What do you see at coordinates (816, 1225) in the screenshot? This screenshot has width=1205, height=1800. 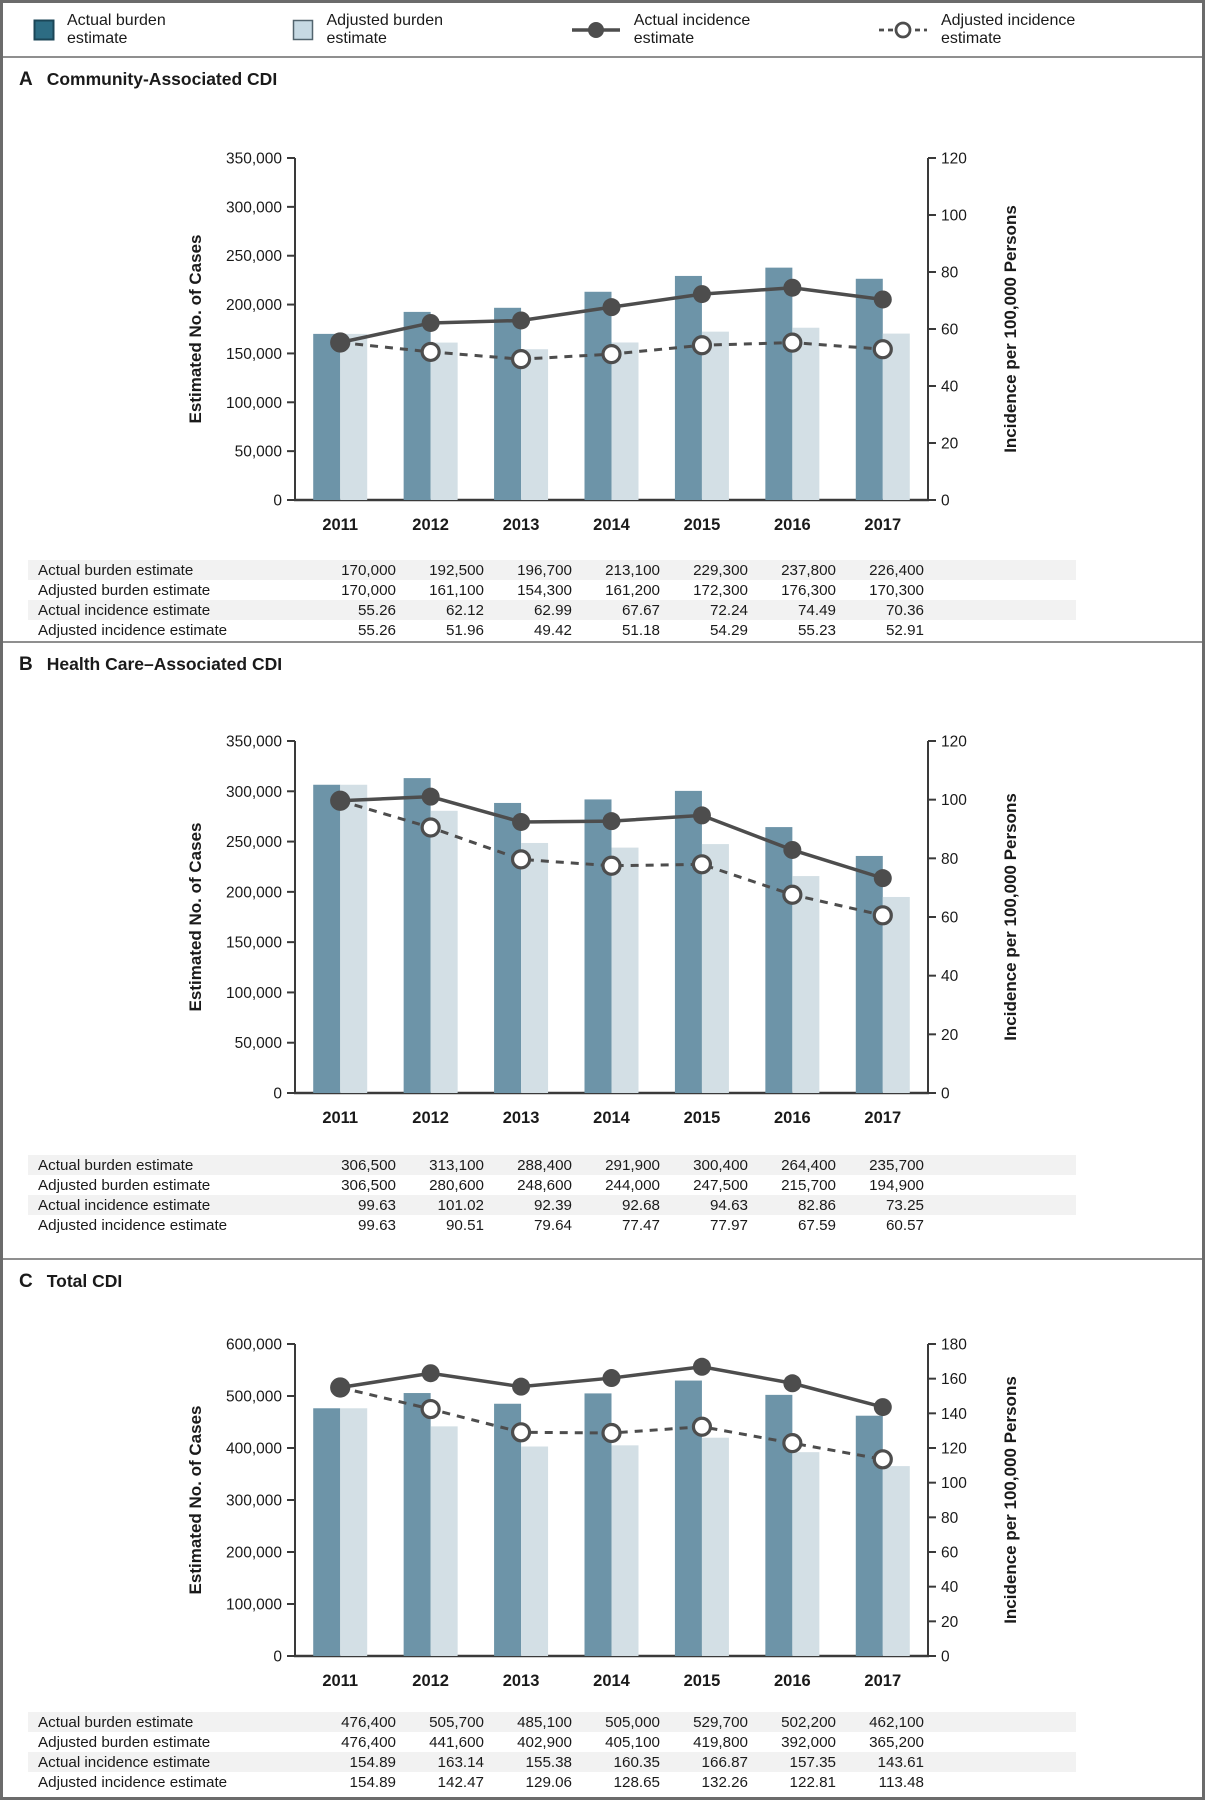 I see `table-cell-value: 67.59` at bounding box center [816, 1225].